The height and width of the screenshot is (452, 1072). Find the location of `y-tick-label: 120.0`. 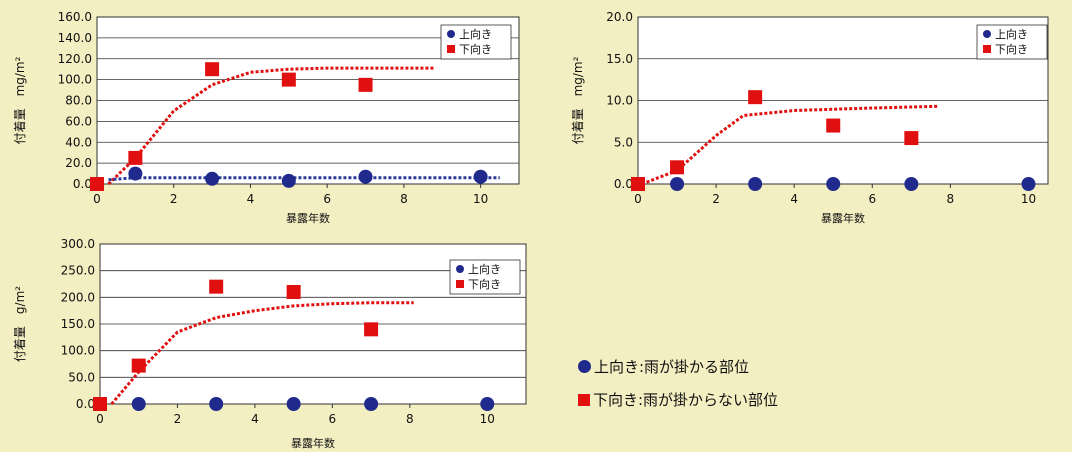

y-tick-label: 120.0 is located at coordinates (75, 59).